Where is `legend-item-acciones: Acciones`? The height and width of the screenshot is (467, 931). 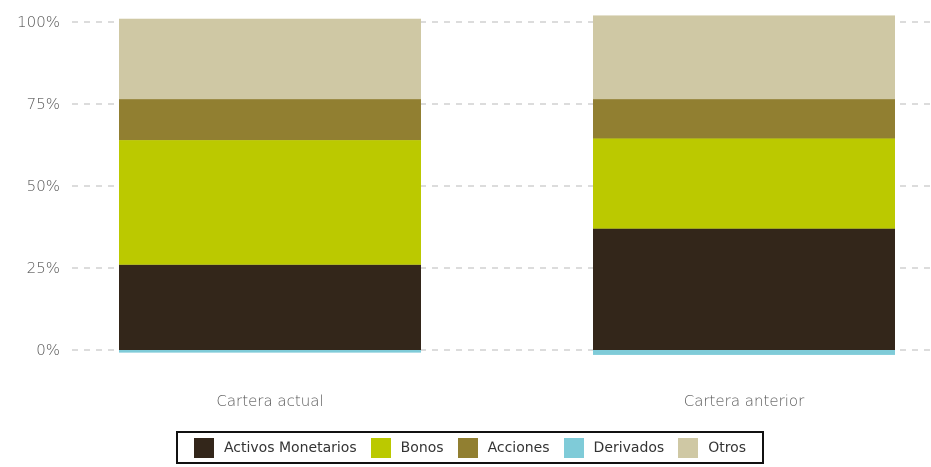 legend-item-acciones: Acciones is located at coordinates (503, 447).